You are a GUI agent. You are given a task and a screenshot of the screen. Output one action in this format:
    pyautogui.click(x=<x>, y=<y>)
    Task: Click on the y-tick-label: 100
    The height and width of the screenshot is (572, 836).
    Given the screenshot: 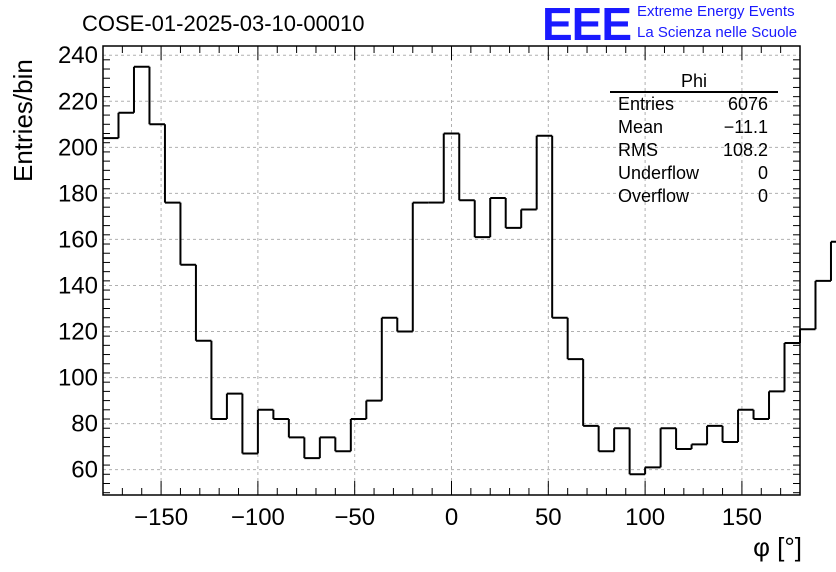 What is the action you would take?
    pyautogui.click(x=78, y=378)
    